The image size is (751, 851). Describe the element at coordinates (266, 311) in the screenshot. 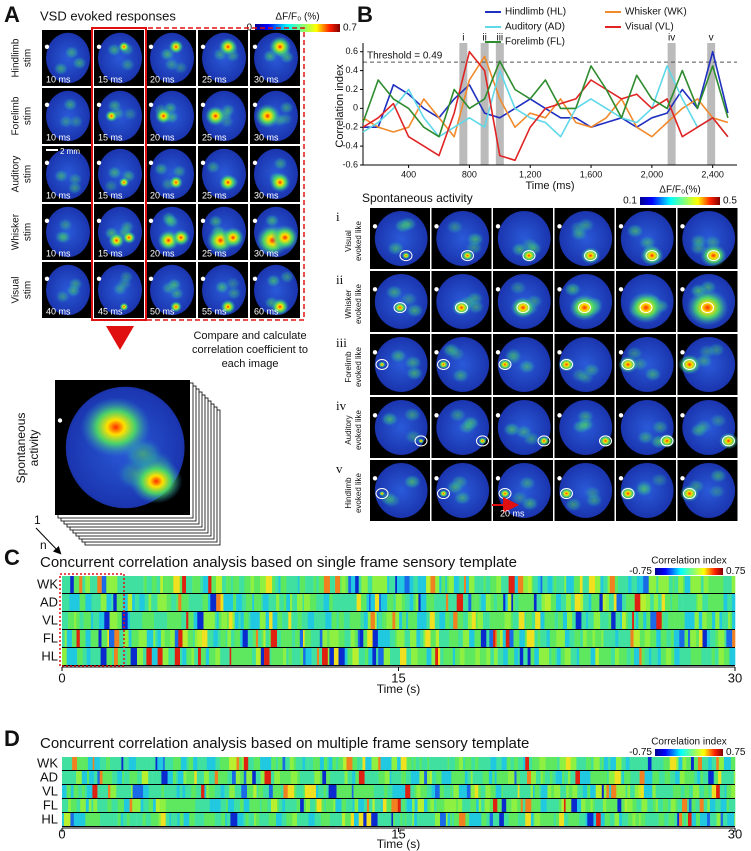

I see `time-label: 60 ms` at that location.